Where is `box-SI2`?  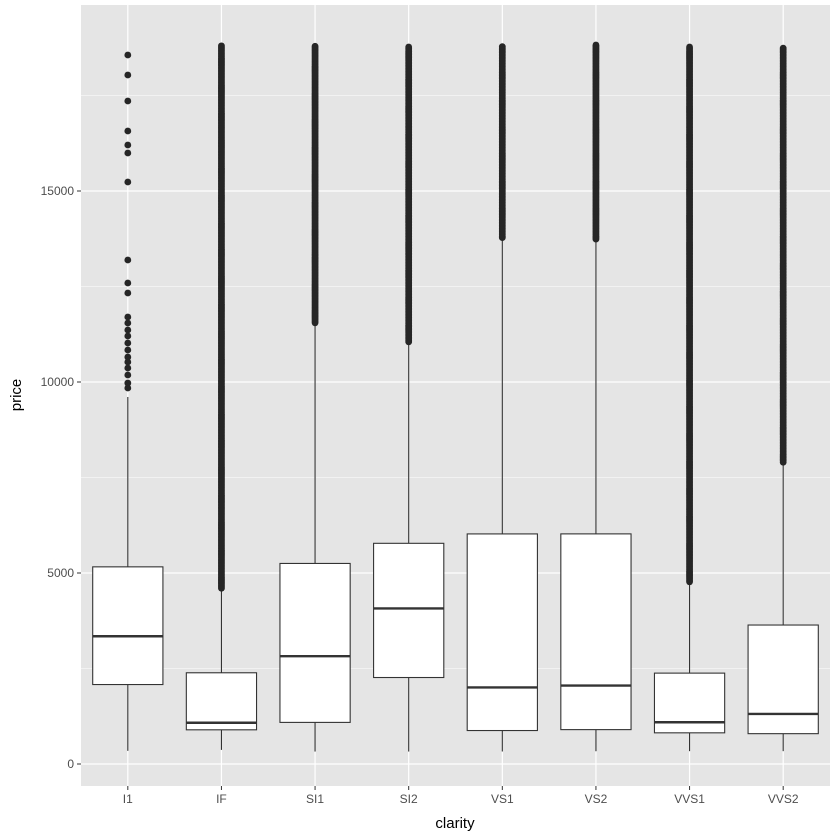
box-SI2 is located at coordinates (409, 397).